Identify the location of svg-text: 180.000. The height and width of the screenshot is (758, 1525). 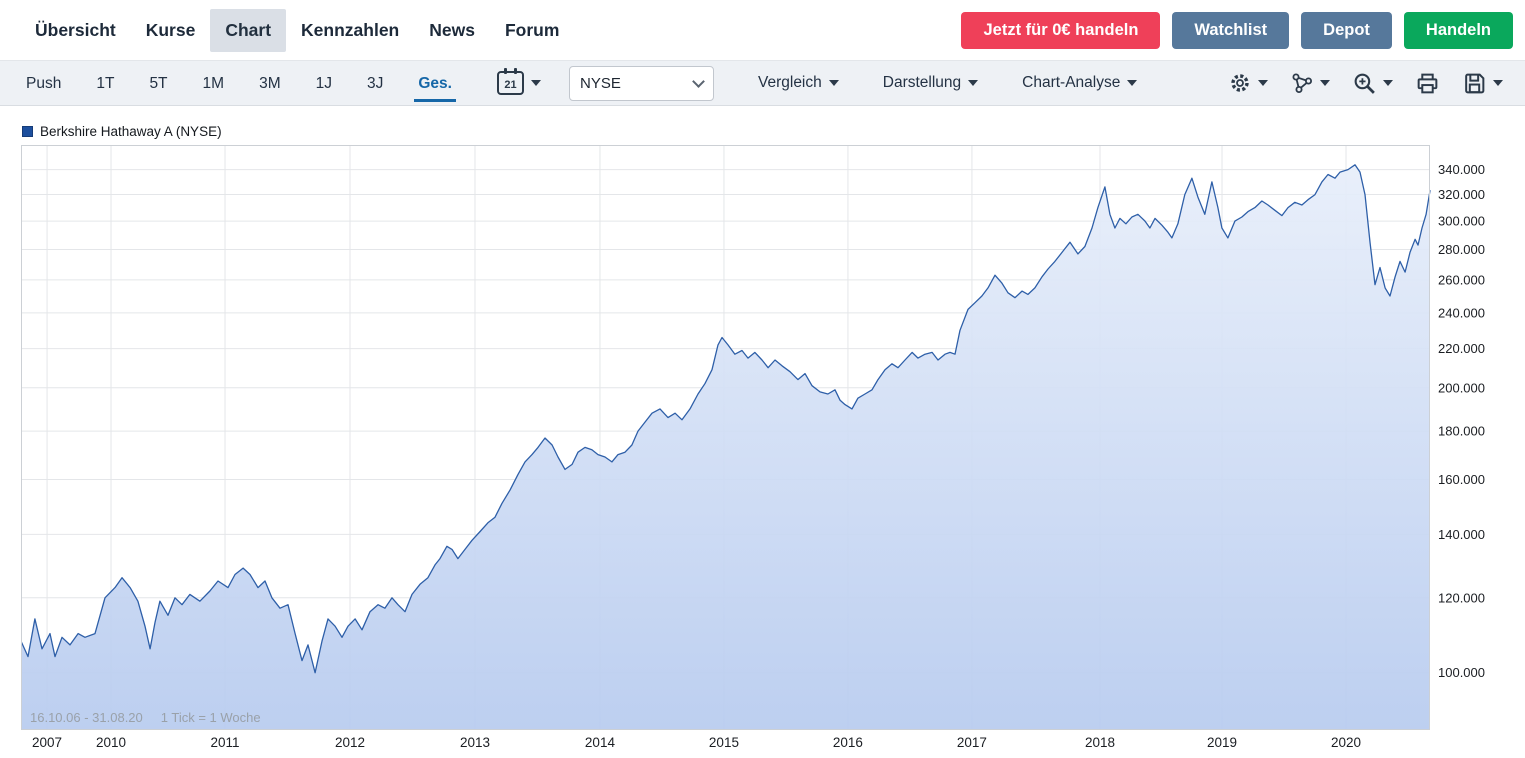
(1461, 431).